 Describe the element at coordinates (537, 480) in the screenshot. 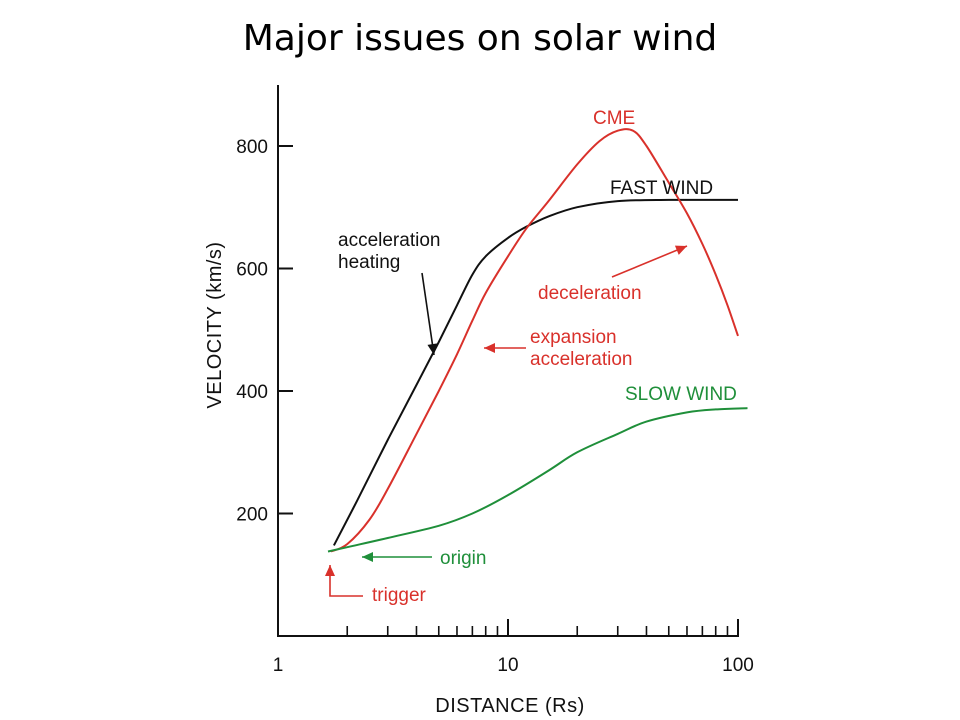

I see `slow-wind-line` at that location.